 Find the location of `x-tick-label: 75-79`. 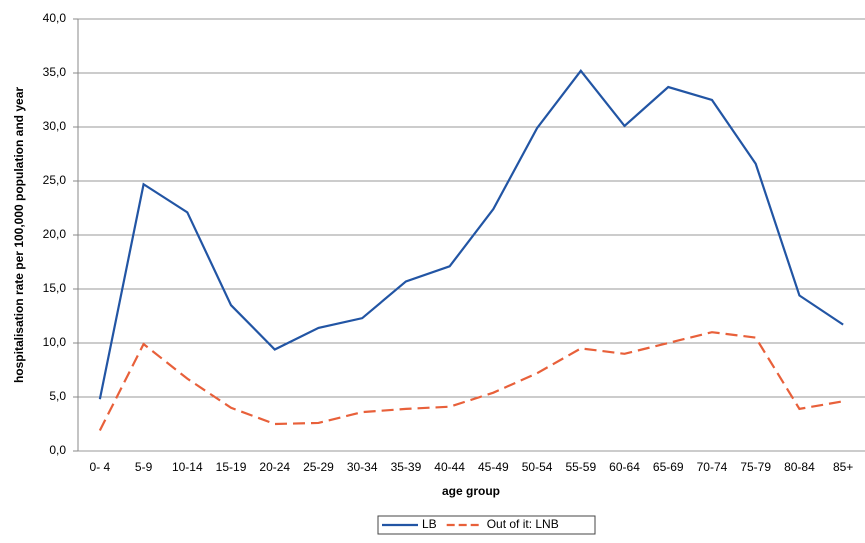

x-tick-label: 75-79 is located at coordinates (755, 467).